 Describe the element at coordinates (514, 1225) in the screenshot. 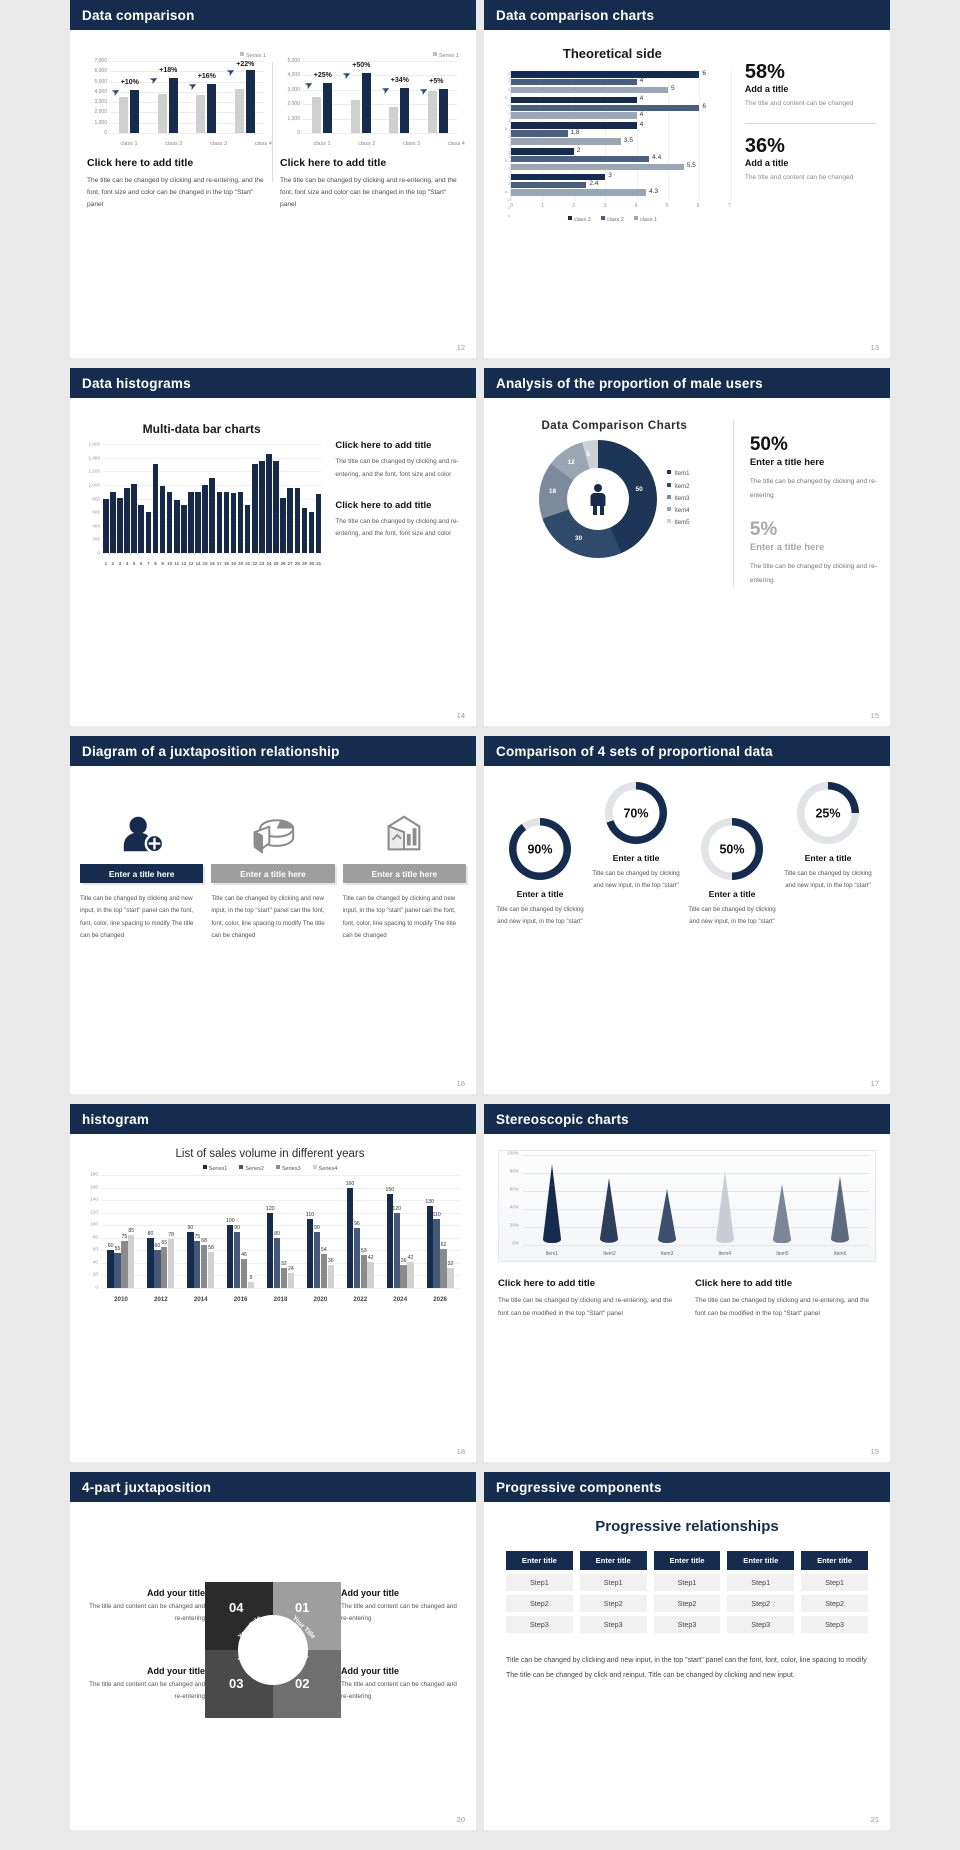

I see `y-tick: 20%` at that location.